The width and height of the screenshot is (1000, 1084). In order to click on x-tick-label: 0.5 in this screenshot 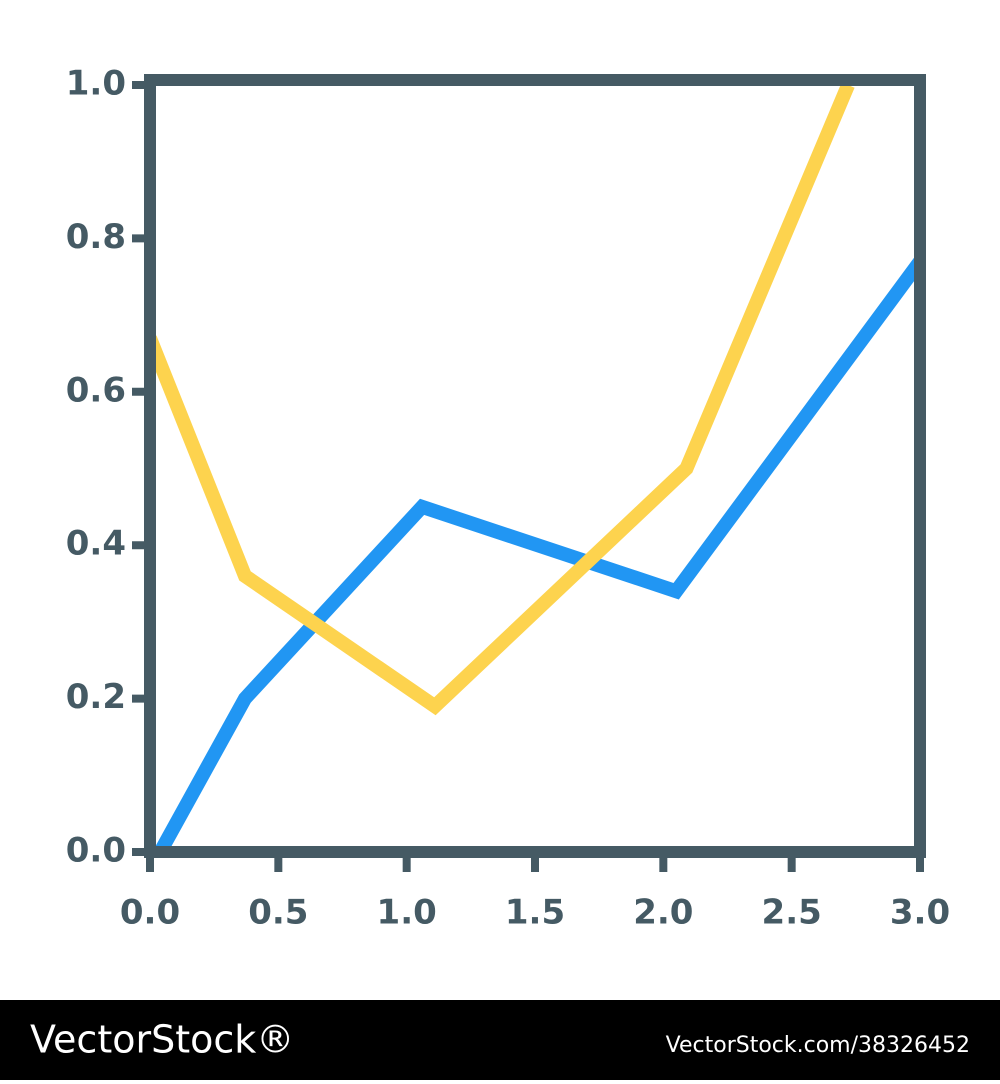, I will do `click(278, 913)`.